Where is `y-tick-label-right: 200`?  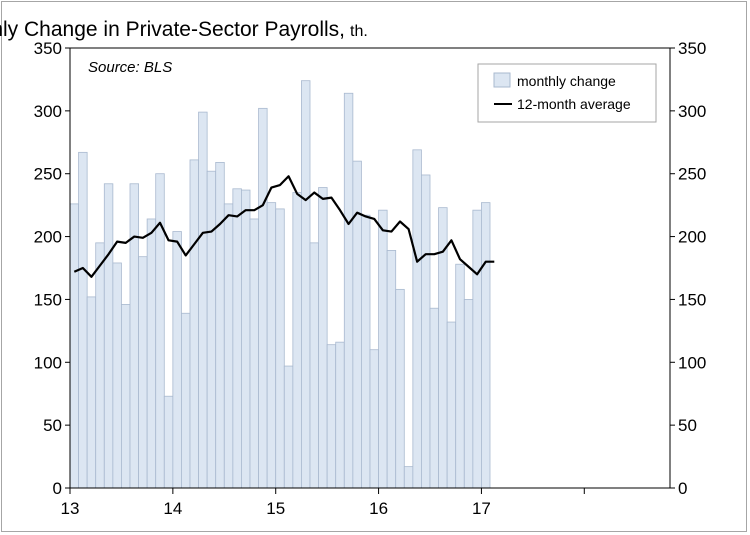
y-tick-label-right: 200 is located at coordinates (692, 237).